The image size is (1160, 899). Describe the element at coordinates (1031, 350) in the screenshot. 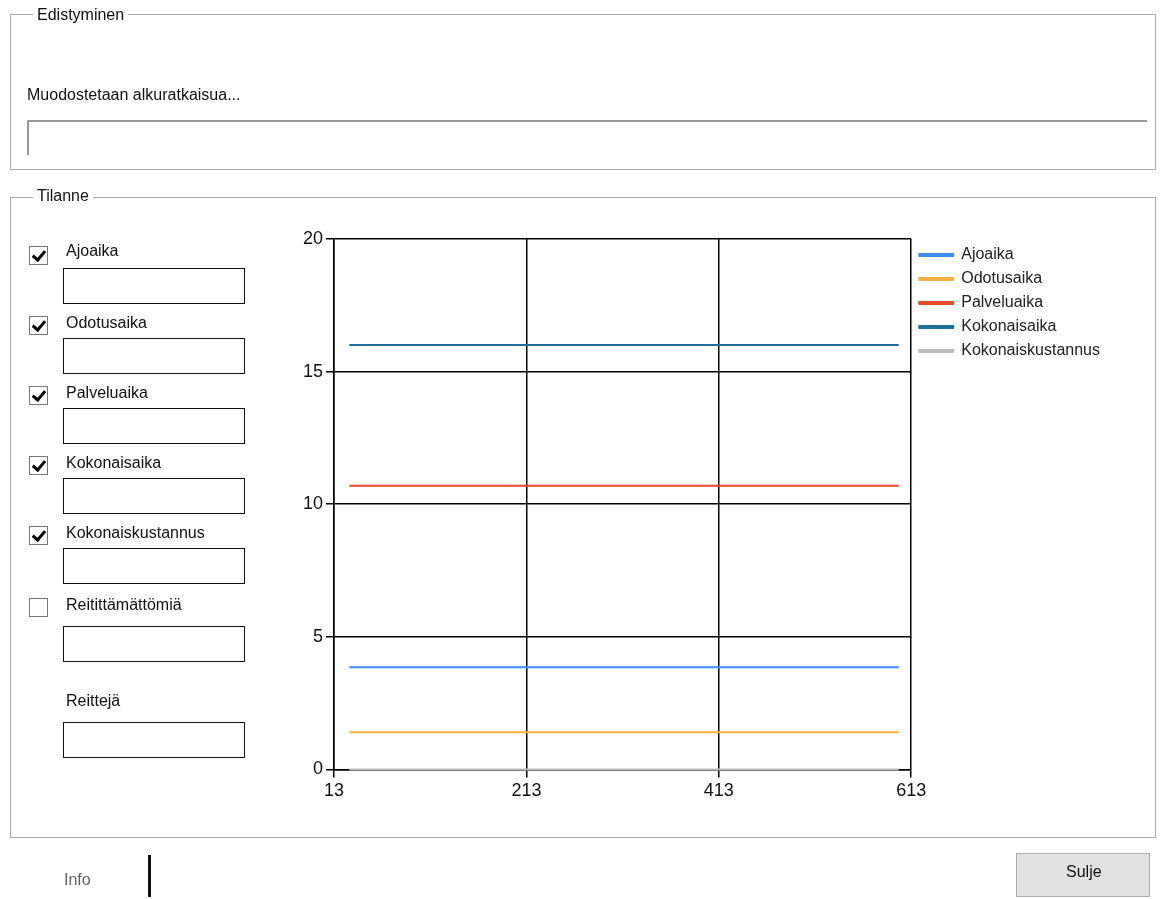

I see `legend-label: Kokonaiskustannus` at that location.